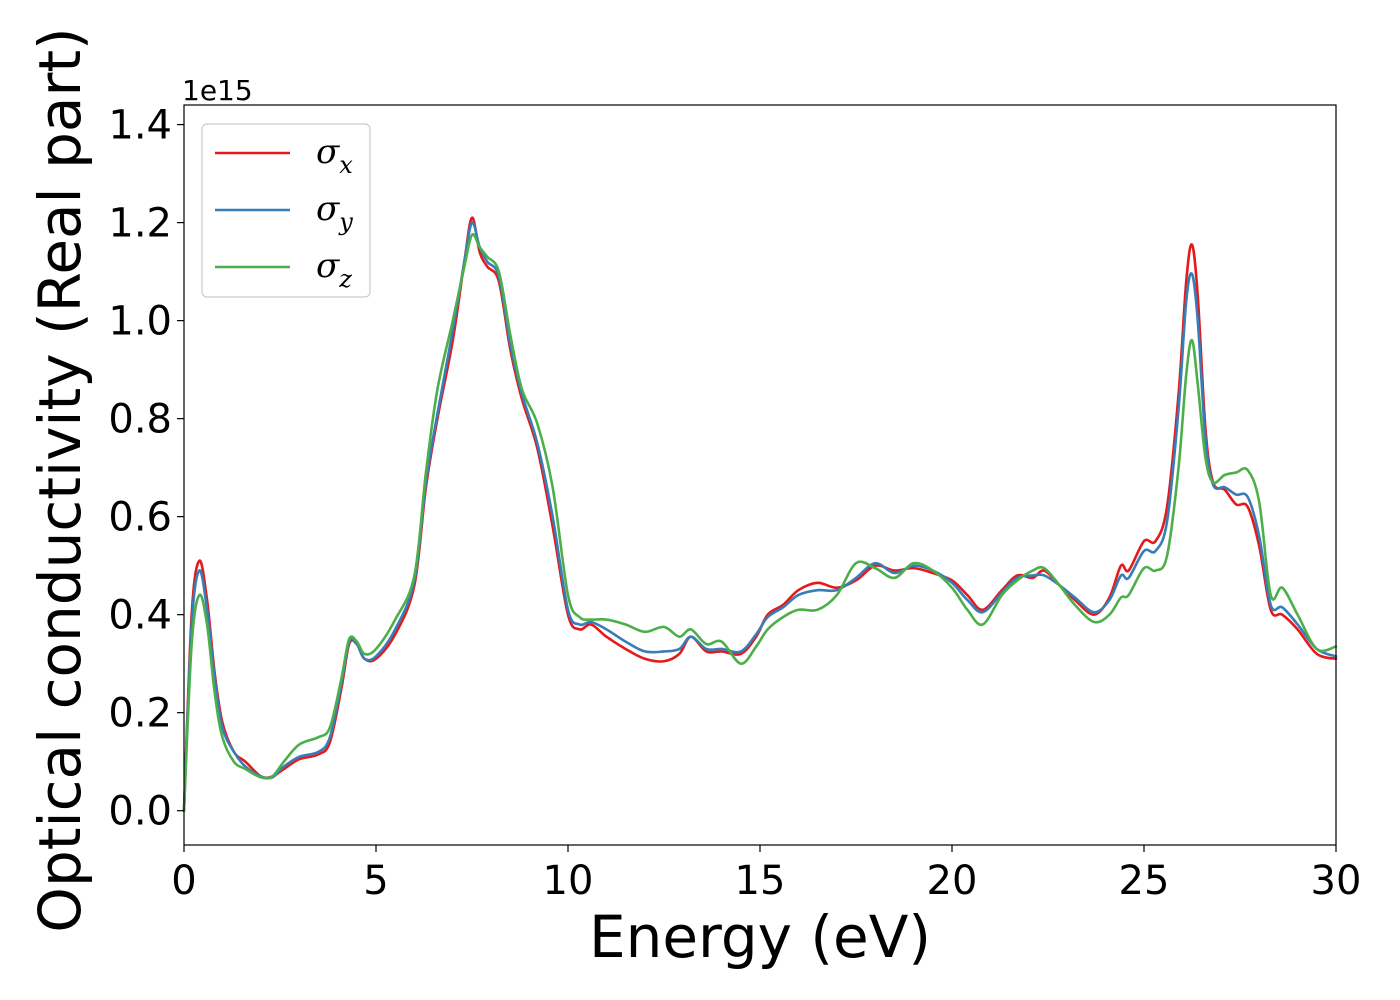 Image resolution: width=1400 pixels, height=1000 pixels. I want to click on y-tick-label: 0.6, so click(140, 518).